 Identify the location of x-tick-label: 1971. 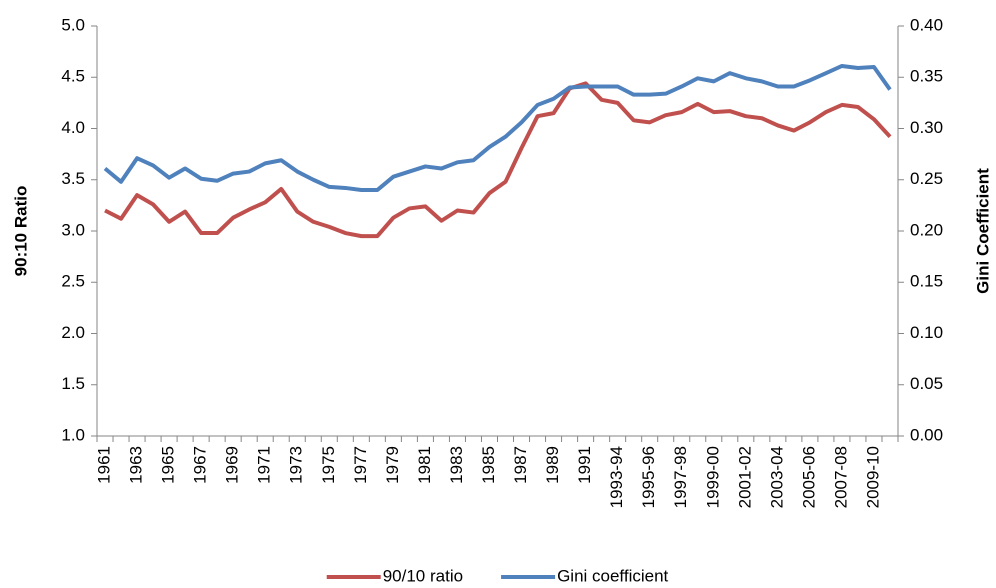
(264, 465).